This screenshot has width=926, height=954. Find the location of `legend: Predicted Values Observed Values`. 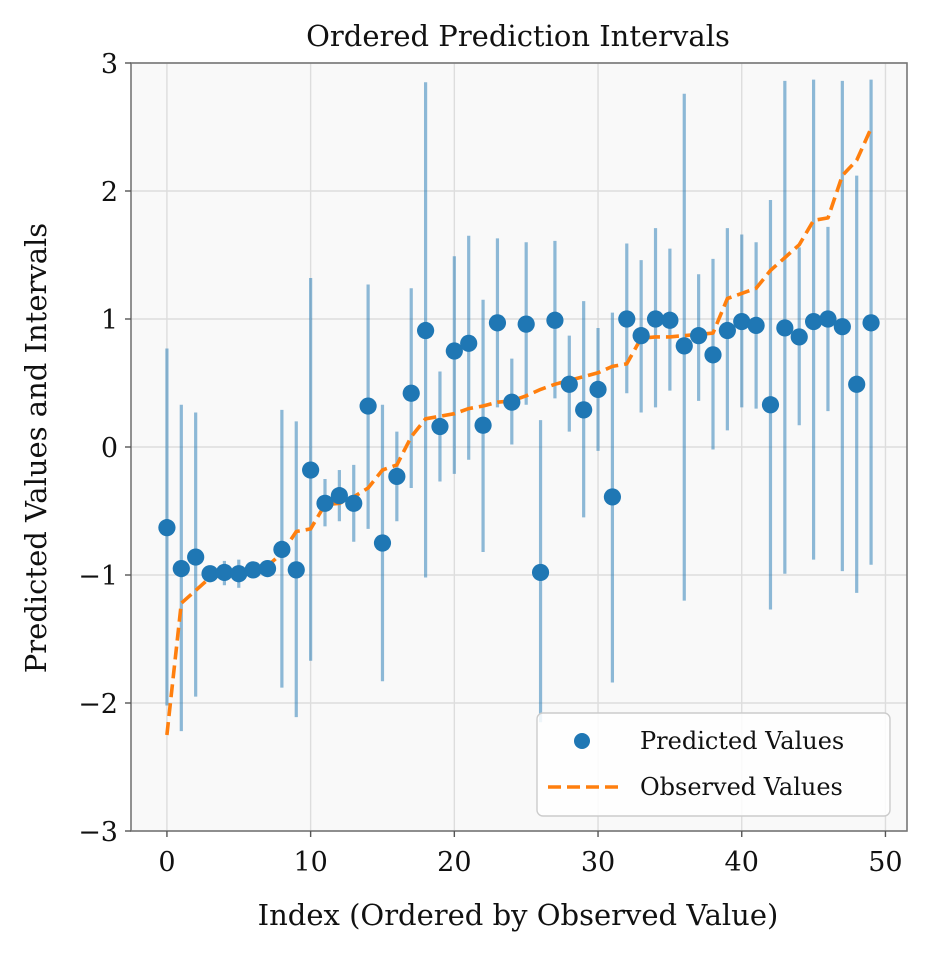

legend: Predicted Values Observed Values is located at coordinates (713, 764).